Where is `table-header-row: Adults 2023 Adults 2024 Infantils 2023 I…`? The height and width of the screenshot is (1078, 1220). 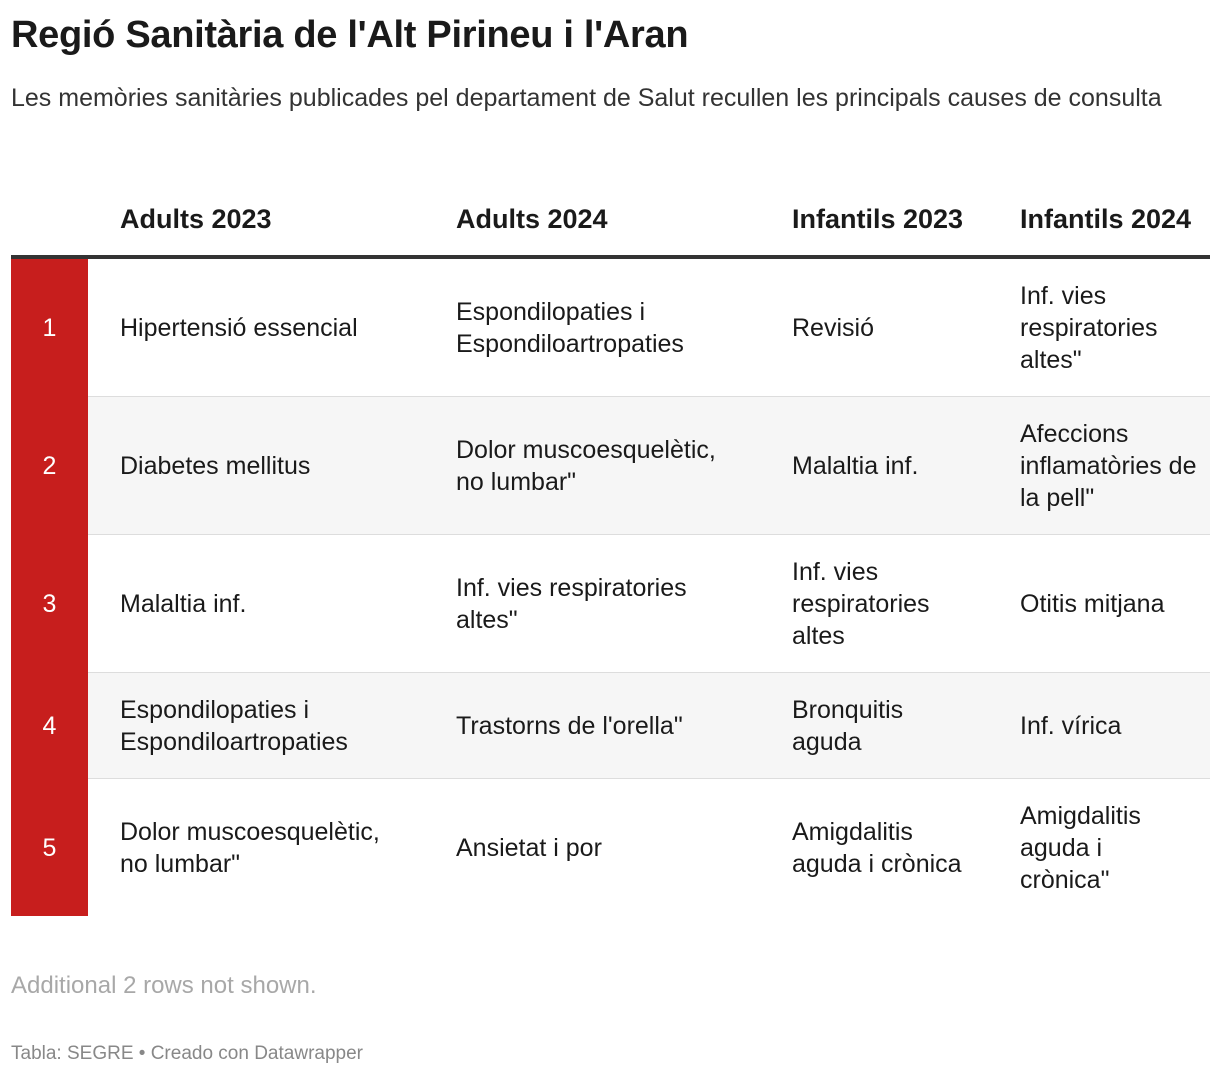
table-header-row: Adults 2023 Adults 2024 Infantils 2023 I… is located at coordinates (610, 227).